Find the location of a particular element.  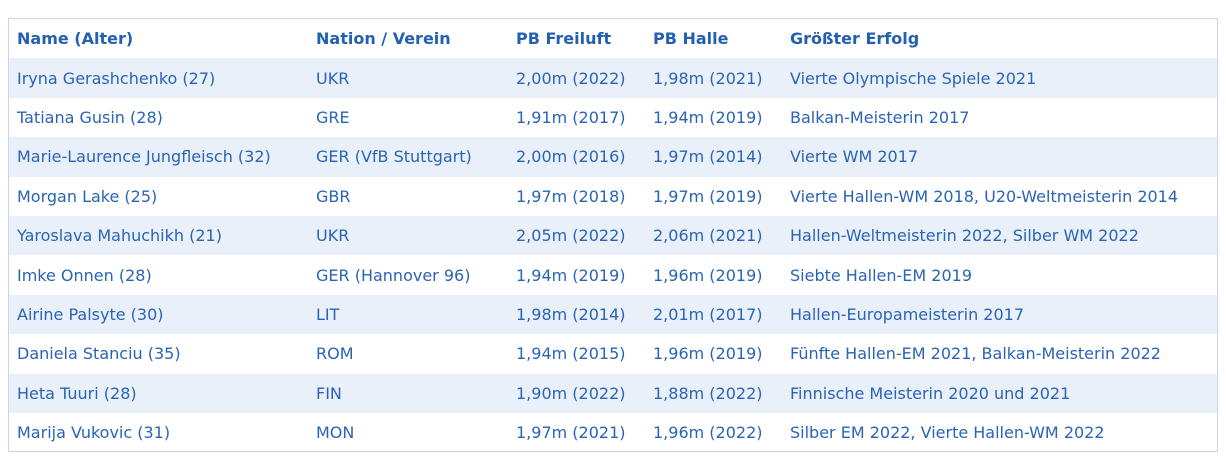

cell-nation: GRE is located at coordinates (408, 117).